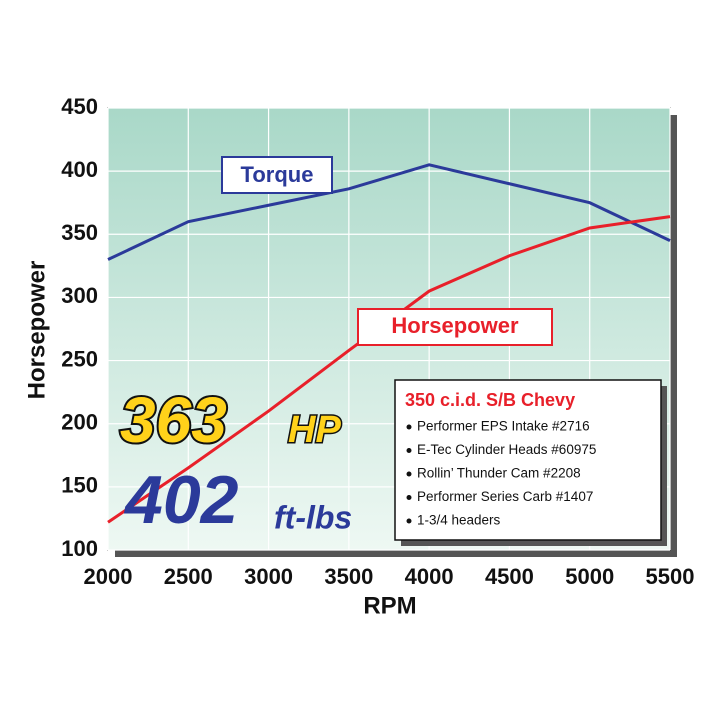 This screenshot has width=720, height=720. I want to click on torque-unit: ft-lbs, so click(313, 517).